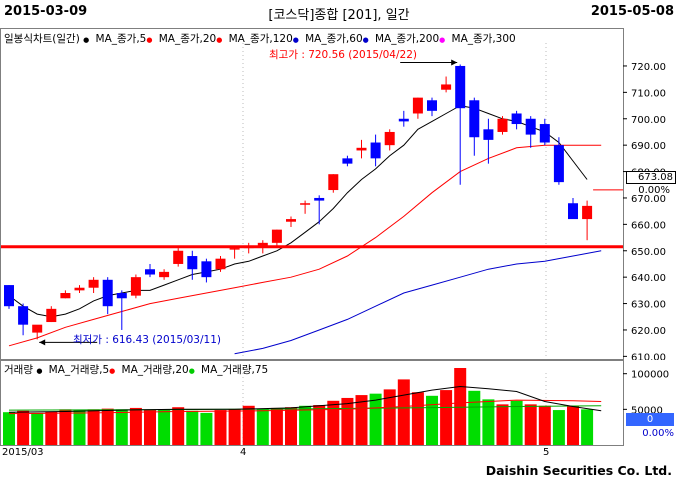 The height and width of the screenshot is (484, 678). Describe the element at coordinates (650, 403) in the screenshot. I see `volume-y-axis: 50000 100000` at that location.